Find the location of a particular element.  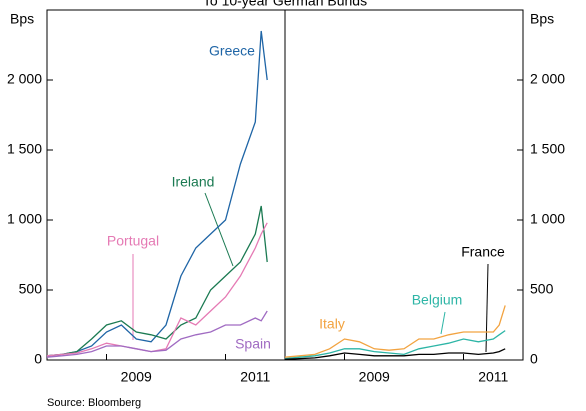

series-label: Portugal is located at coordinates (133, 241).